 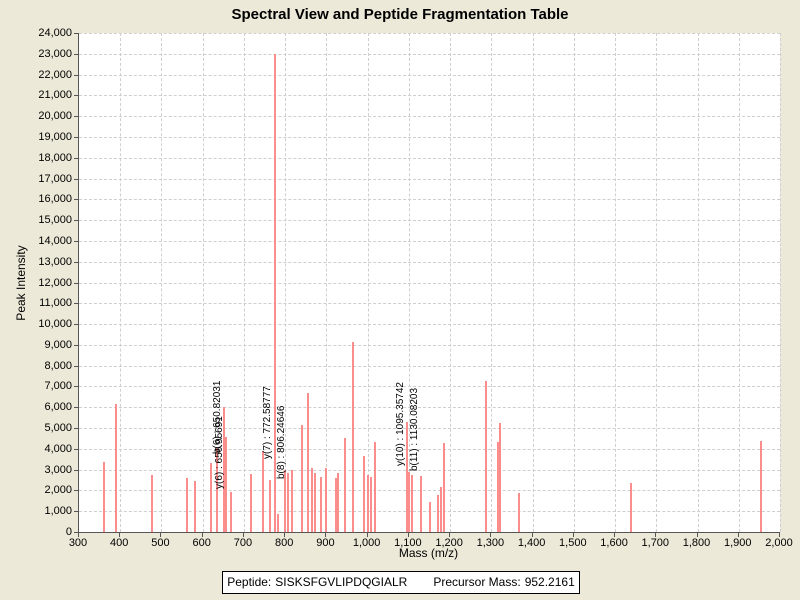 What do you see at coordinates (737, 543) in the screenshot?
I see `x-tick-label: 1,900` at bounding box center [737, 543].